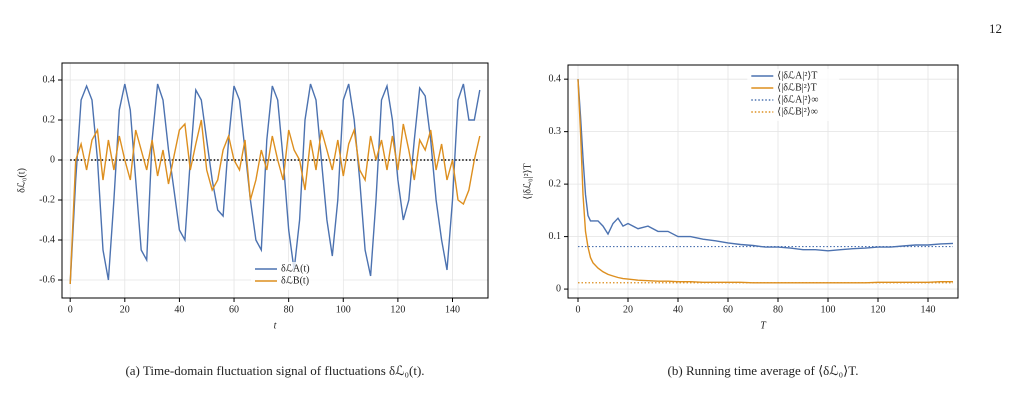 This screenshot has width=1020, height=402. I want to click on legend-label: ⟨|δℒB|²⟩T, so click(797, 87).